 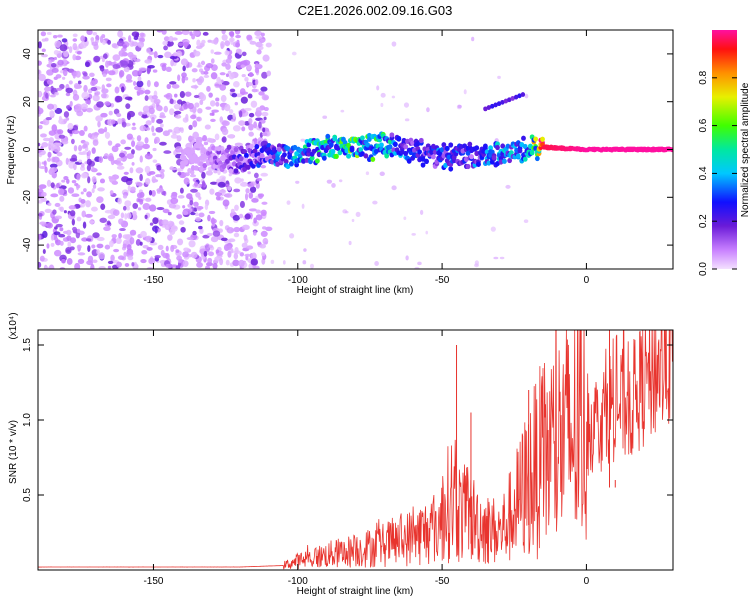 I want to click on y-tick-label: -40, so click(x=27, y=244).